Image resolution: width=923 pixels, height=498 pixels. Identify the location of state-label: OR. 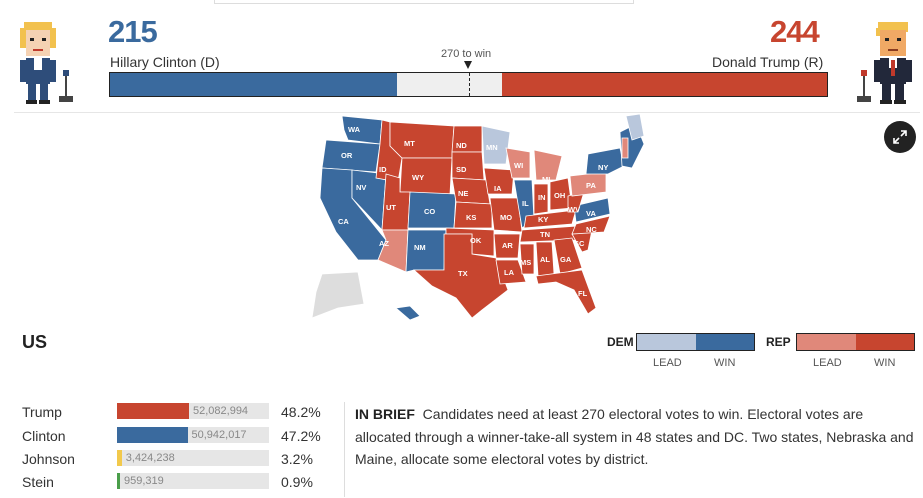
(347, 155).